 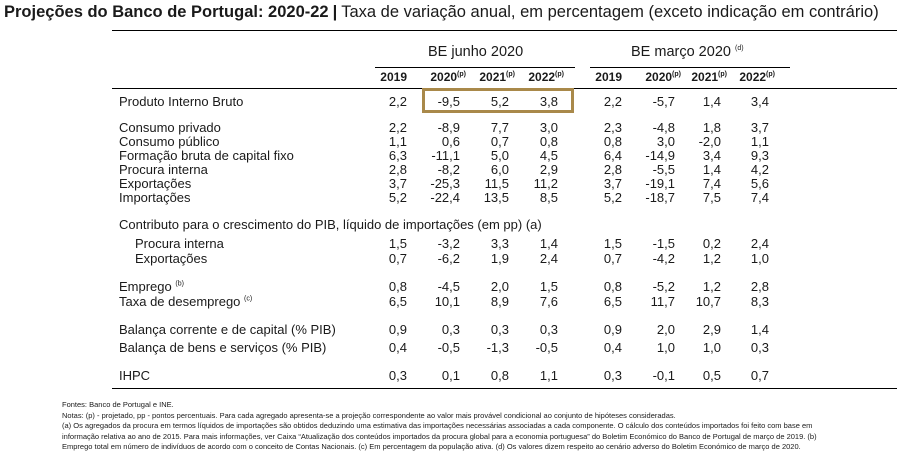 What do you see at coordinates (612, 127) in the screenshot?
I see `table-cell: 2,3` at bounding box center [612, 127].